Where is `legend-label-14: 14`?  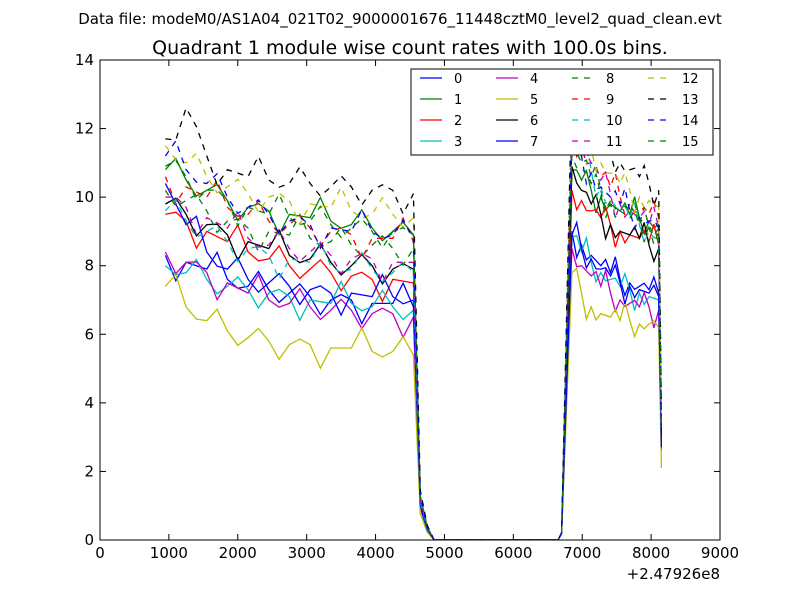
legend-label-14: 14 is located at coordinates (690, 121).